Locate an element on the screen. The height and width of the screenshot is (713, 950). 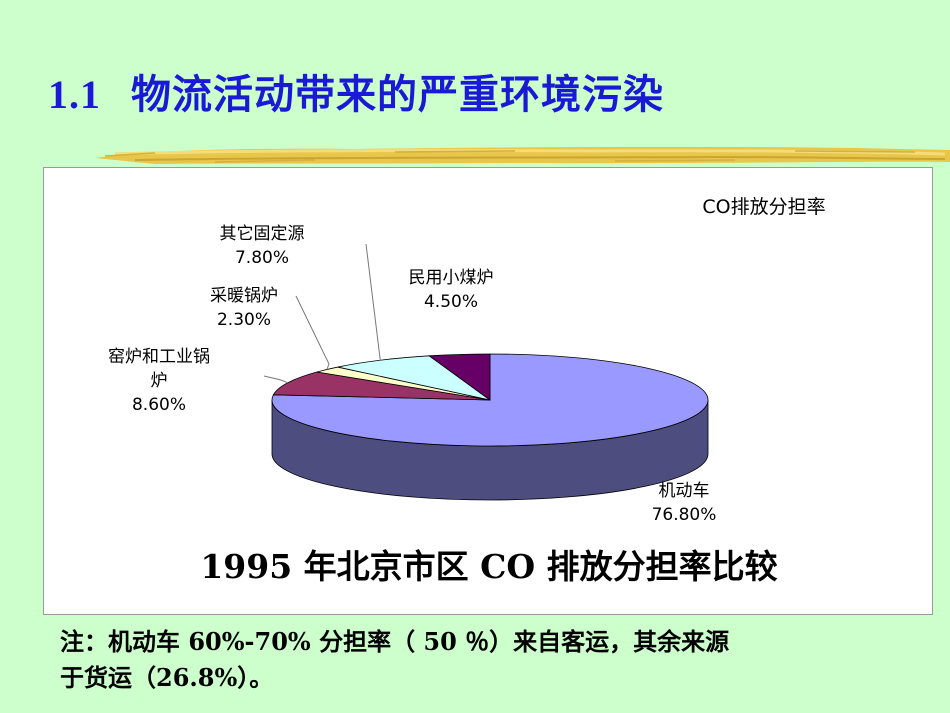
slice-3-leader-line is located at coordinates (373, 302).